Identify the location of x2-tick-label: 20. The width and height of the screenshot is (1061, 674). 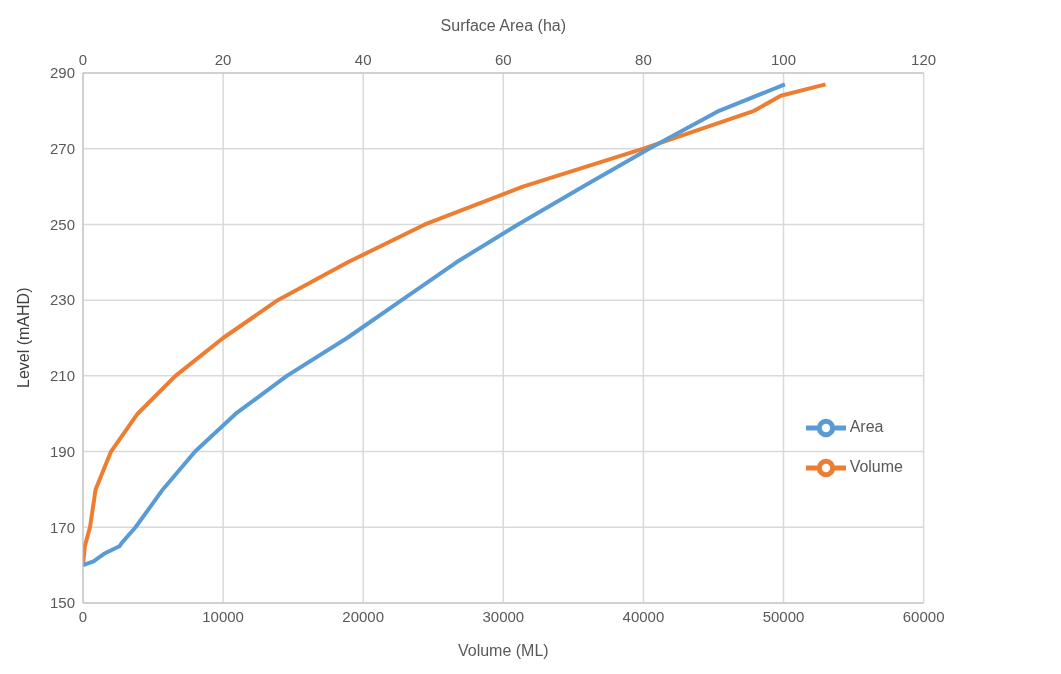
(223, 59).